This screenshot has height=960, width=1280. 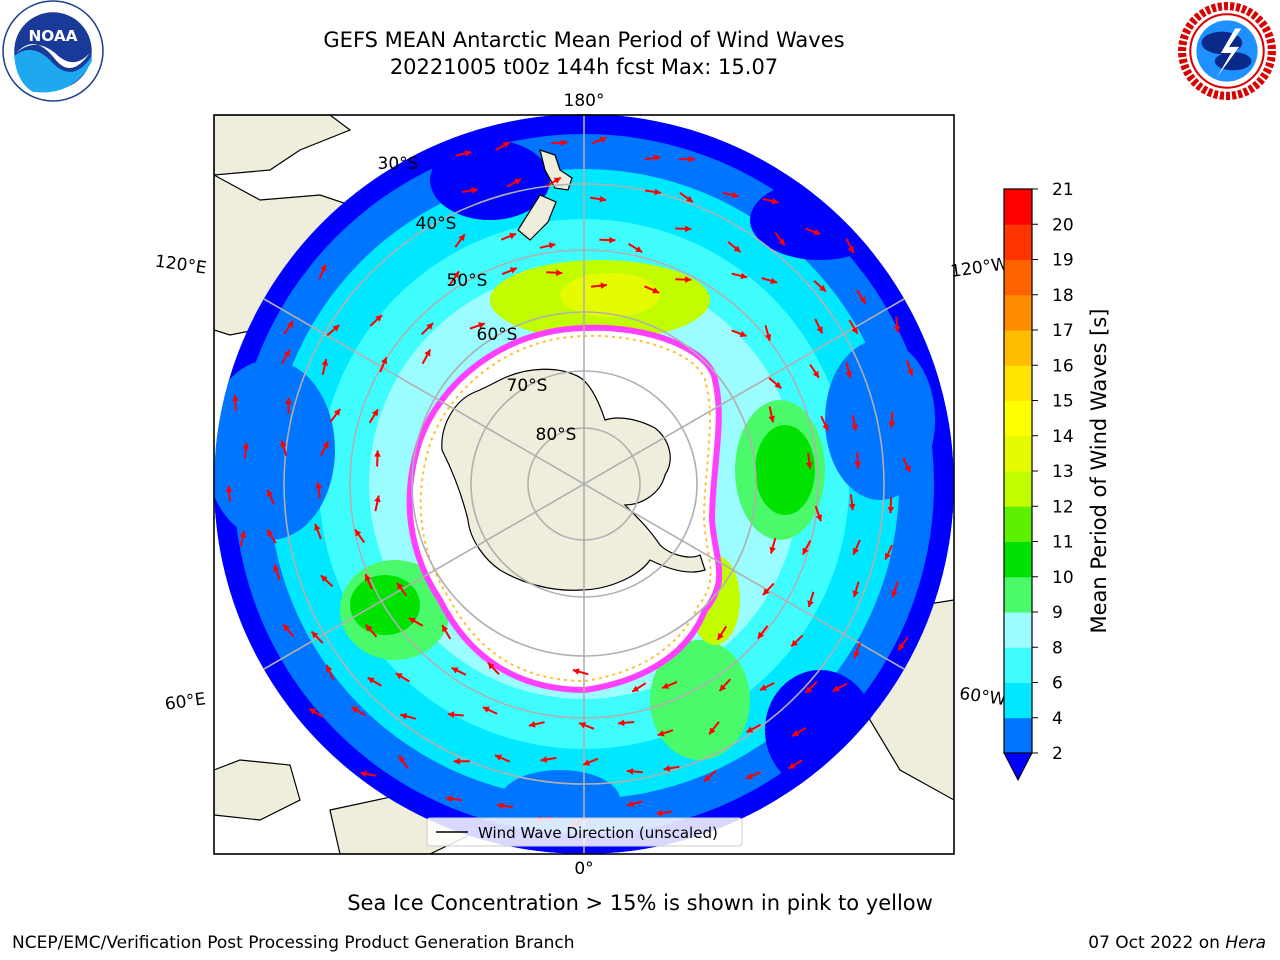 I want to click on colorbar-tick-label: 18, so click(x=1063, y=296).